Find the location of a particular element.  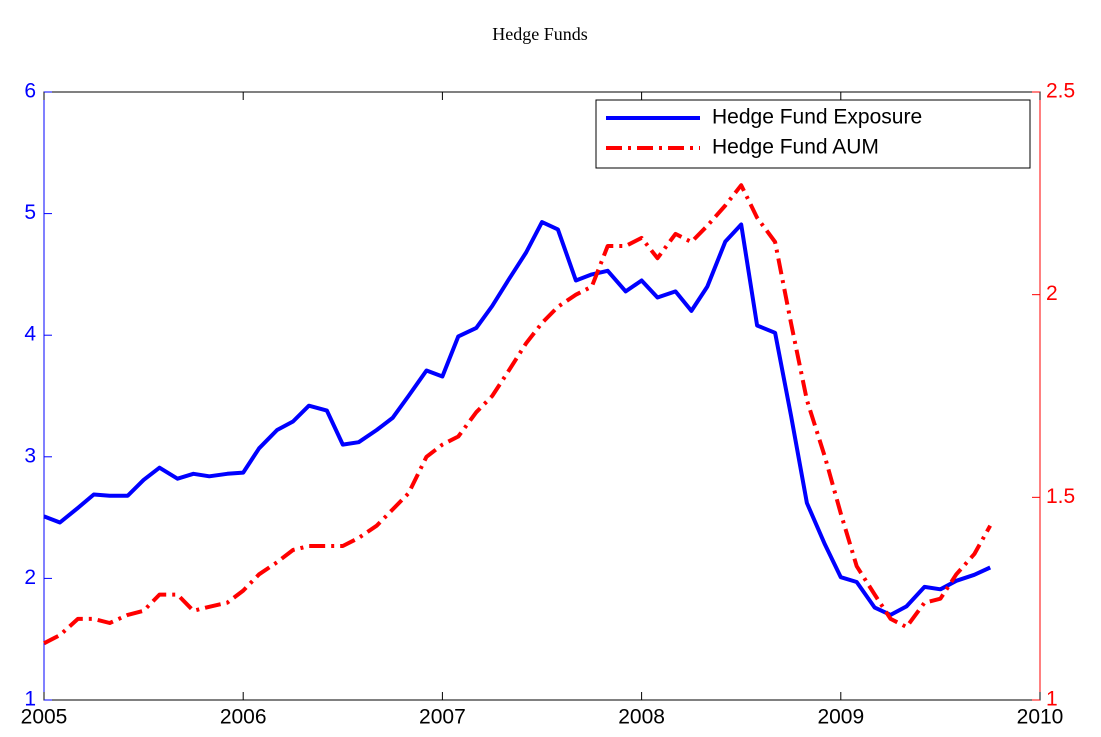

y-tick-label: 1 is located at coordinates (30, 699).